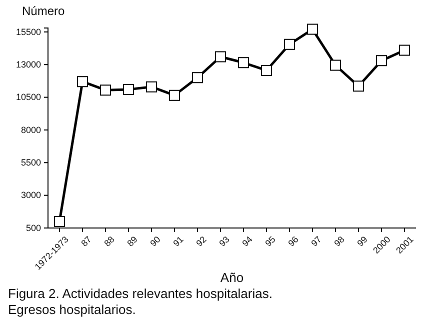  Describe the element at coordinates (270, 241) in the screenshot. I see `x-tick-label: 95` at that location.